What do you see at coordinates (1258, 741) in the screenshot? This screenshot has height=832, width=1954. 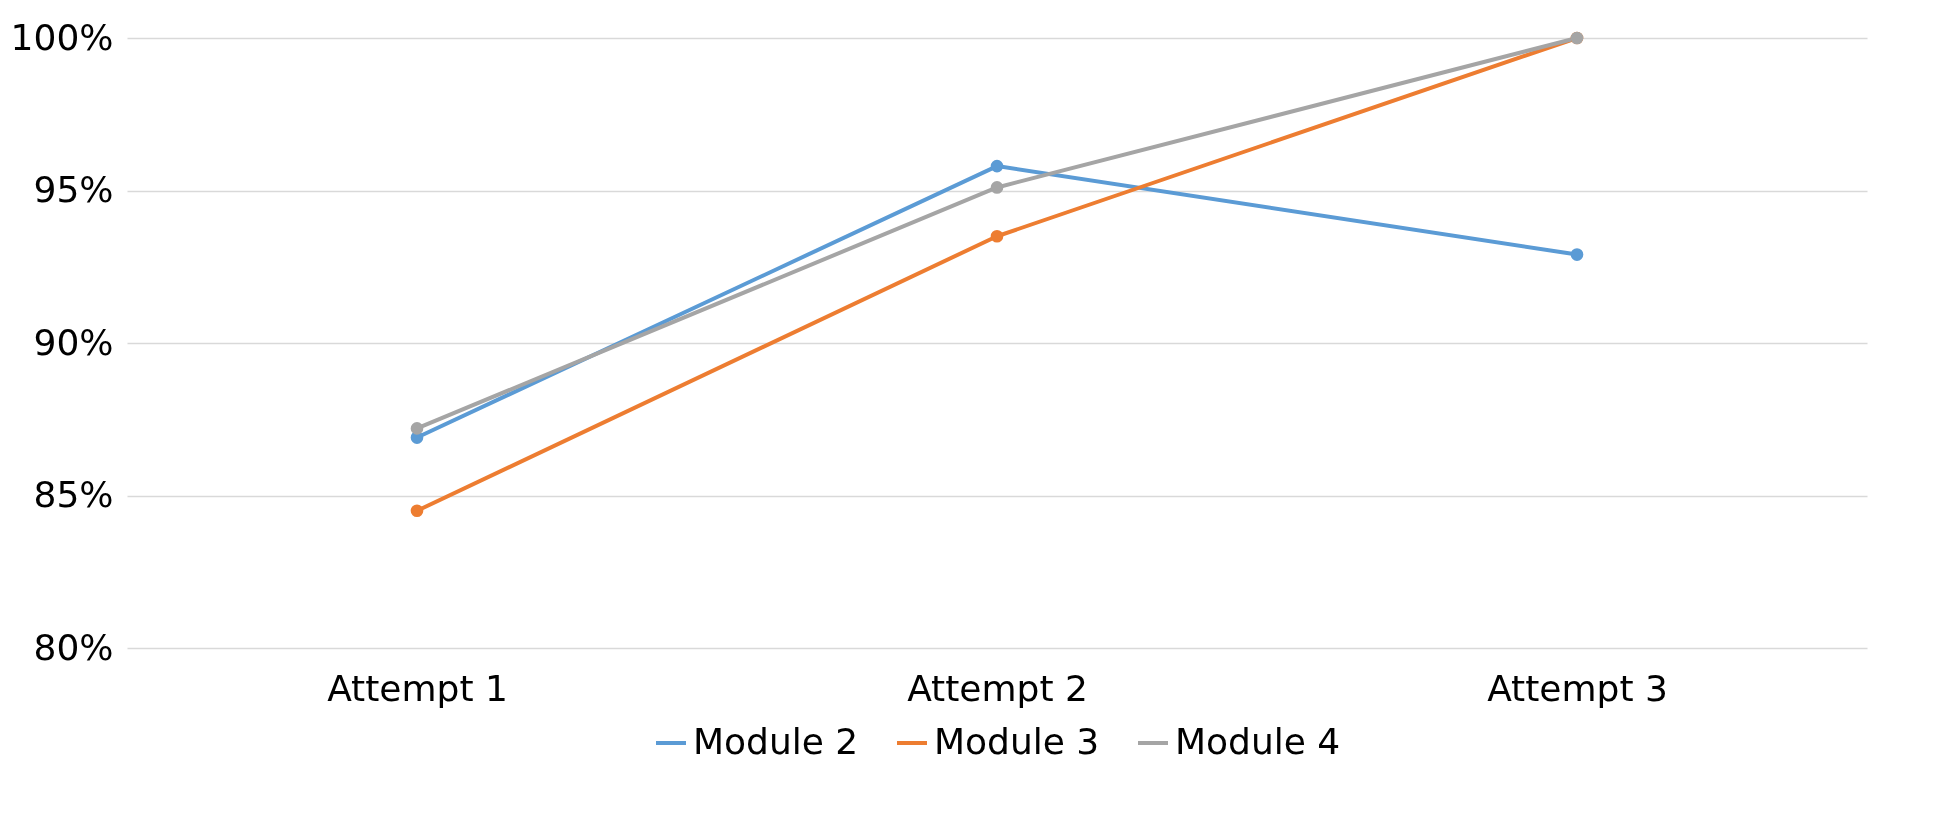 I see `legend-label: Module 4` at bounding box center [1258, 741].